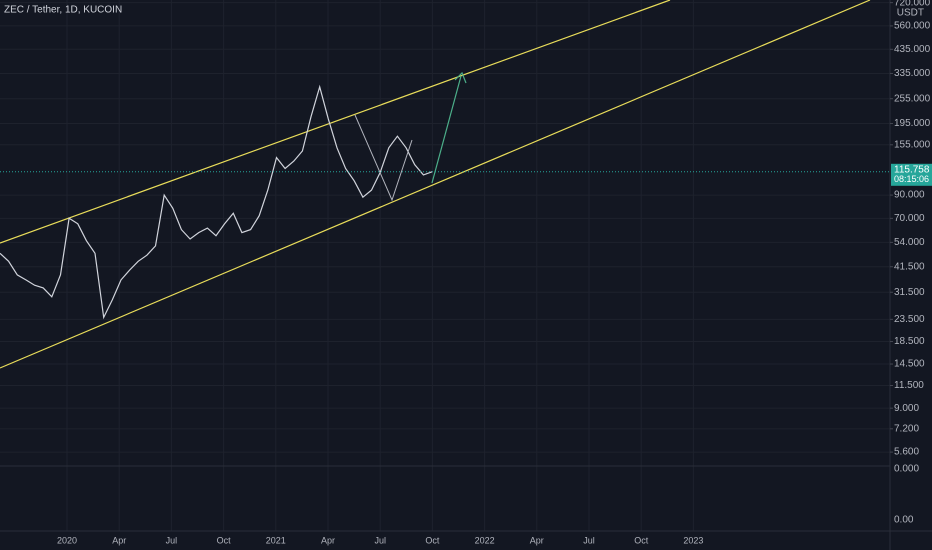 The image size is (932, 550). Describe the element at coordinates (383, 158) in the screenshot. I see `drawing-trend` at that location.